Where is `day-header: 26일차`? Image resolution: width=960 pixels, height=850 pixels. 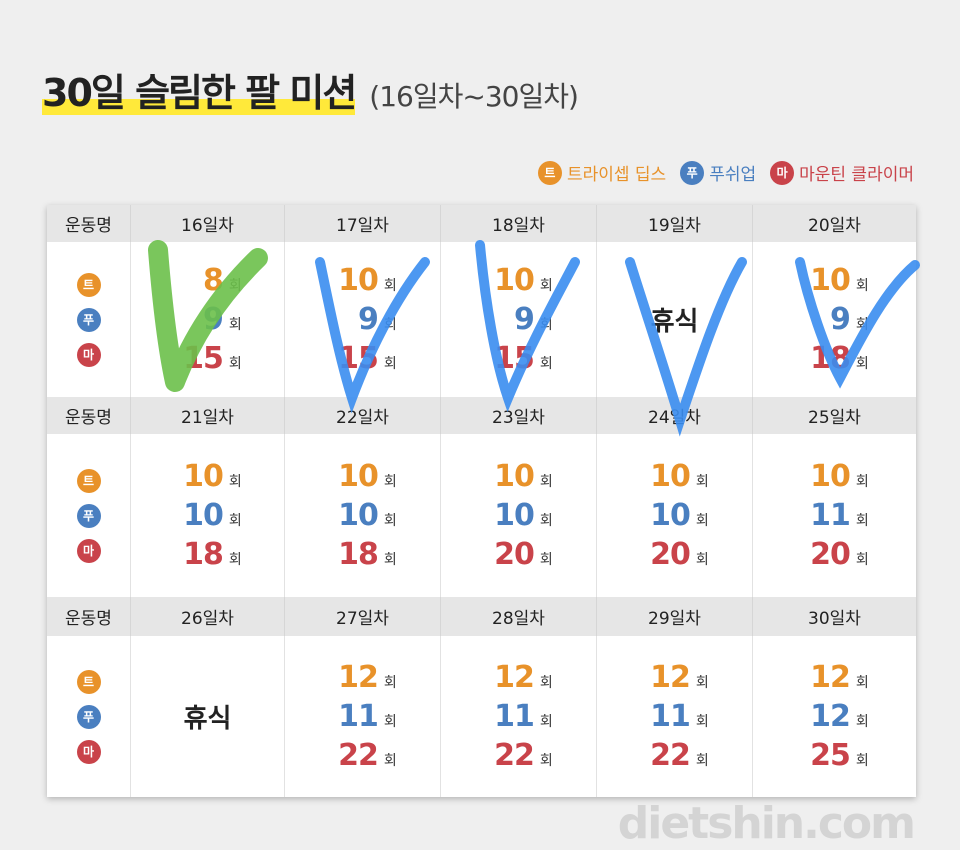 day-header: 26일차 is located at coordinates (208, 616).